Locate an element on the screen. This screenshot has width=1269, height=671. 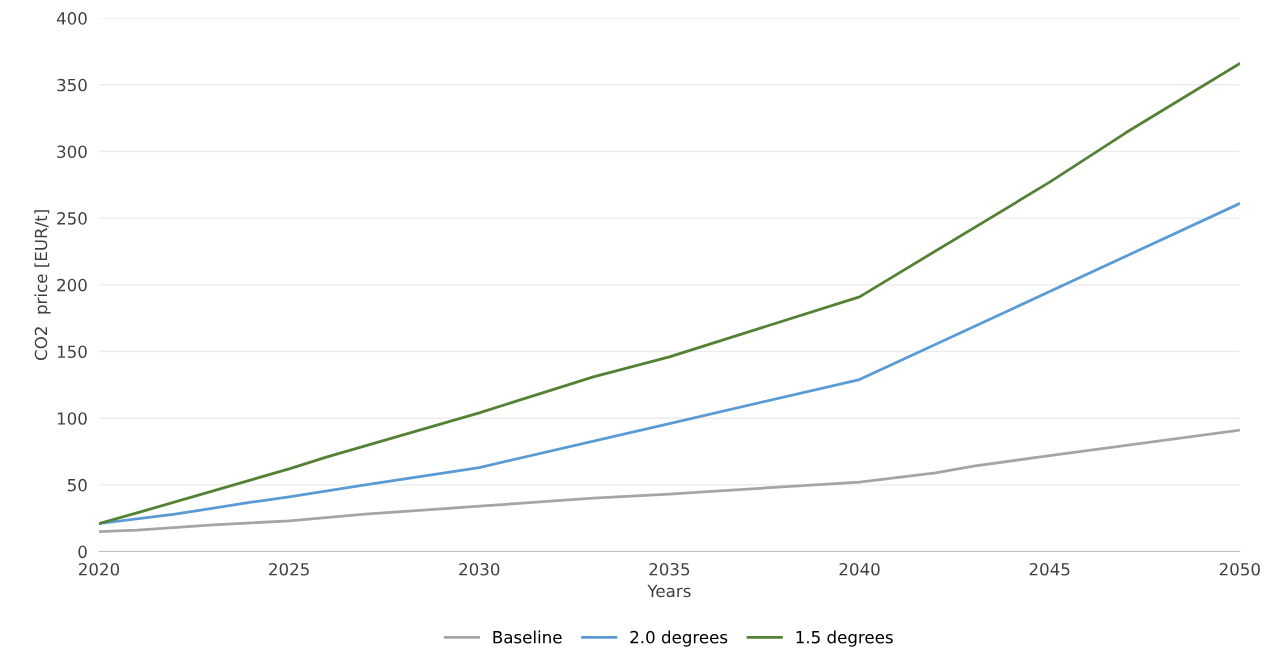
x-tick-label: 2050 is located at coordinates (1239, 569).